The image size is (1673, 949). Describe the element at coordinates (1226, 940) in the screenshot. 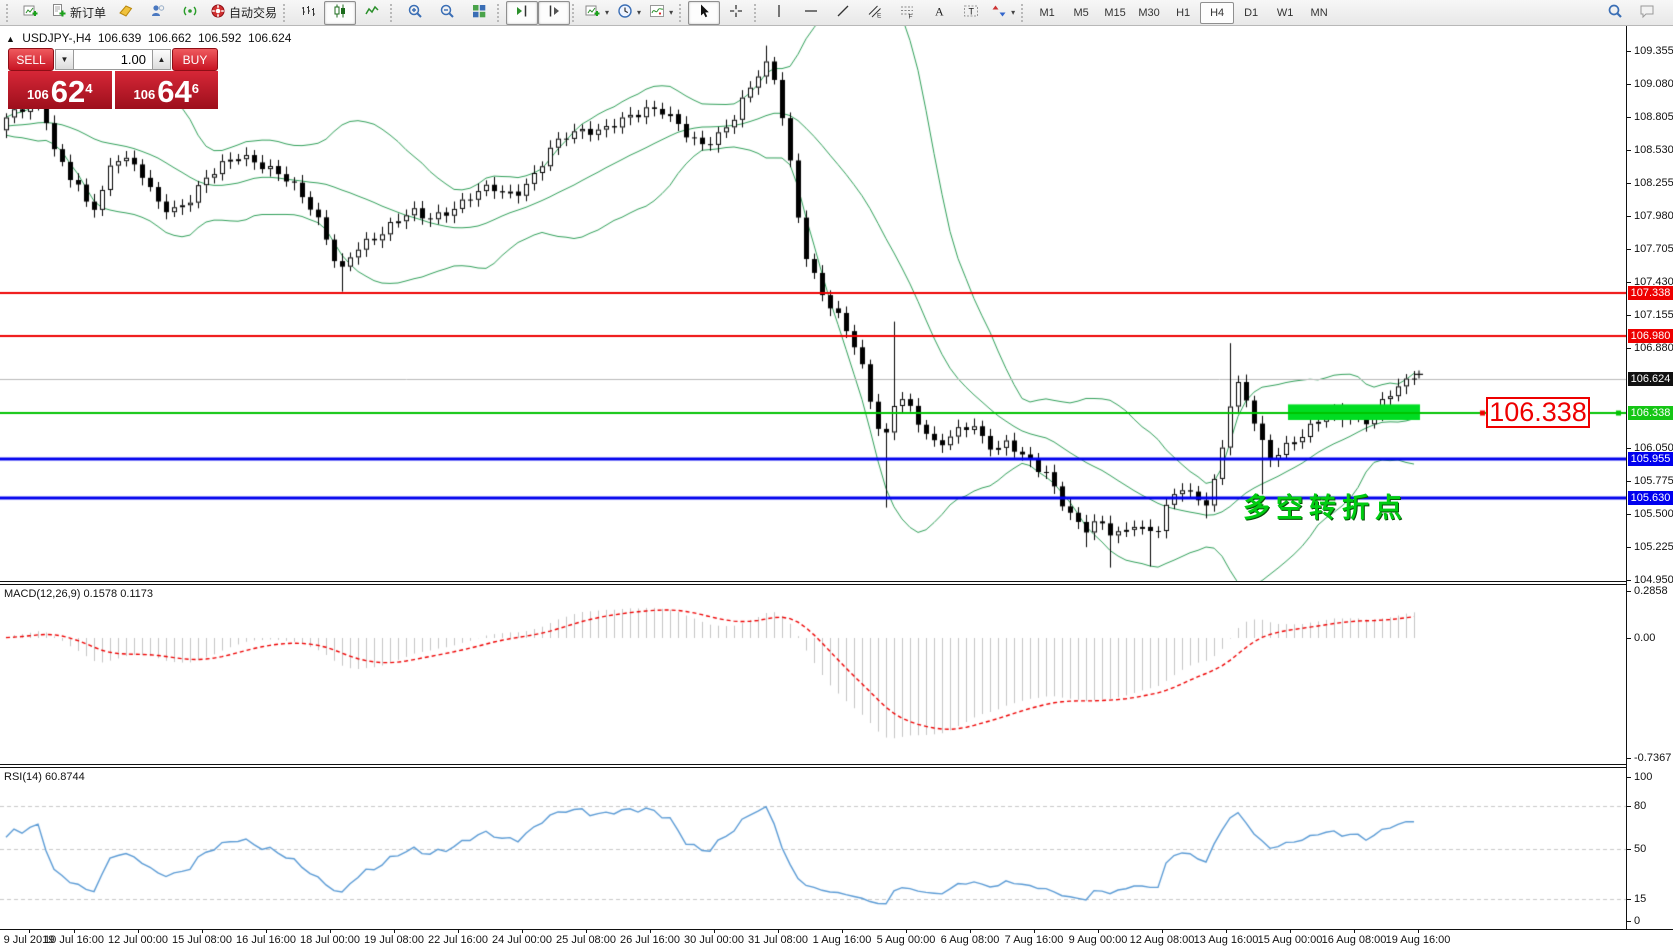

I see `time-label: 13 Aug 16:00` at that location.